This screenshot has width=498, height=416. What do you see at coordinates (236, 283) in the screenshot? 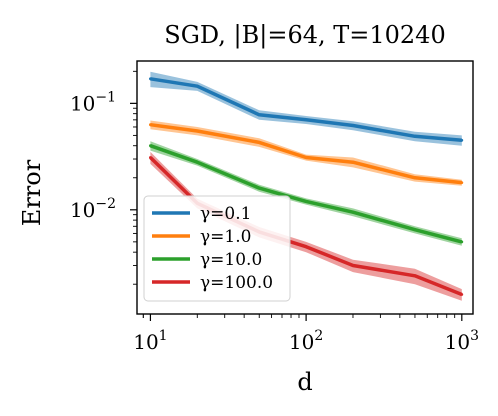
I see `legend-label-3: γ=100.0` at bounding box center [236, 283].